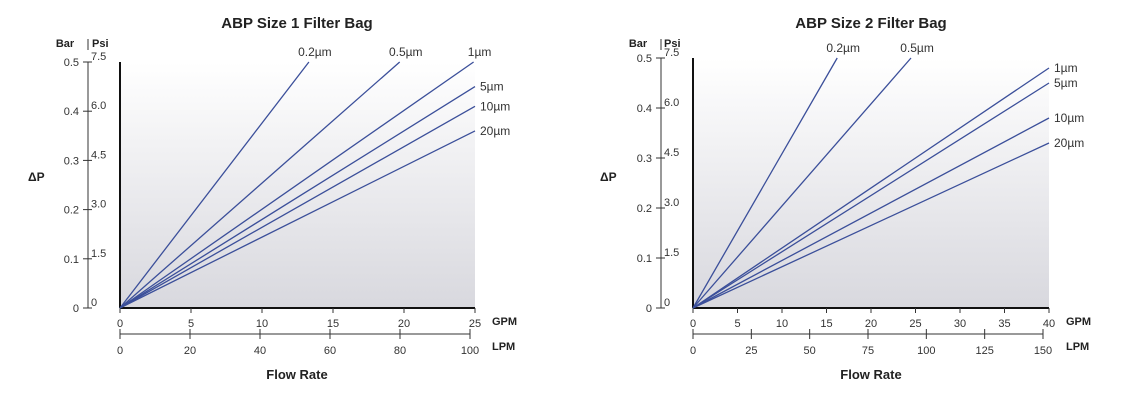 The image size is (1137, 407). Describe the element at coordinates (960, 324) in the screenshot. I see `gpm-tick-label: 30` at that location.